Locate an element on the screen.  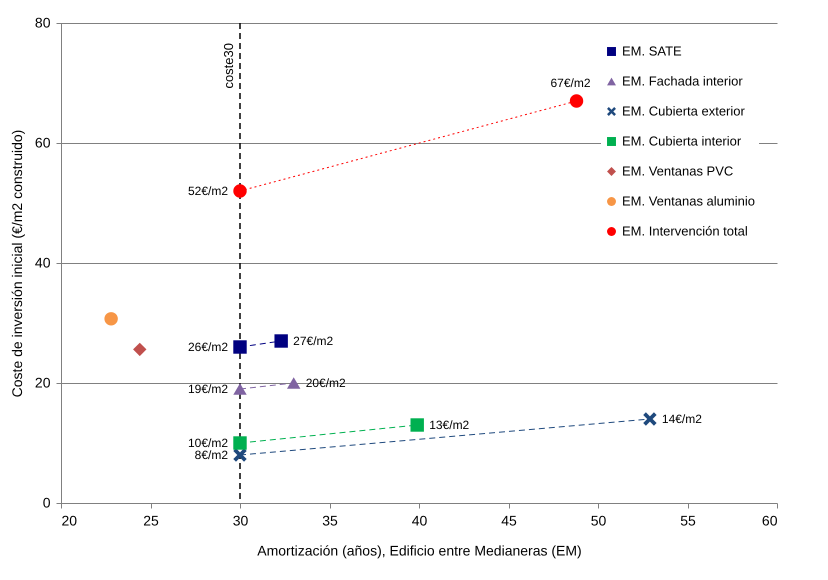
x-tick-label: 40 is located at coordinates (420, 520).